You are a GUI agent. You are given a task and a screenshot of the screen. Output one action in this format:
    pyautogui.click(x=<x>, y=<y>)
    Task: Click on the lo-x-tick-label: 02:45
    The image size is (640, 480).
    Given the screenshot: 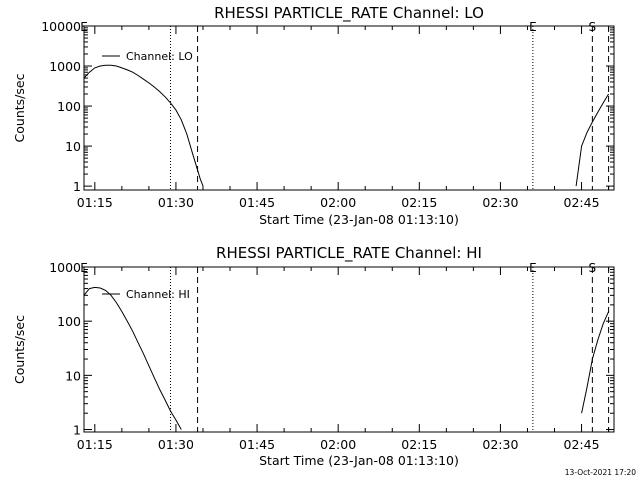 What is the action you would take?
    pyautogui.click(x=582, y=202)
    